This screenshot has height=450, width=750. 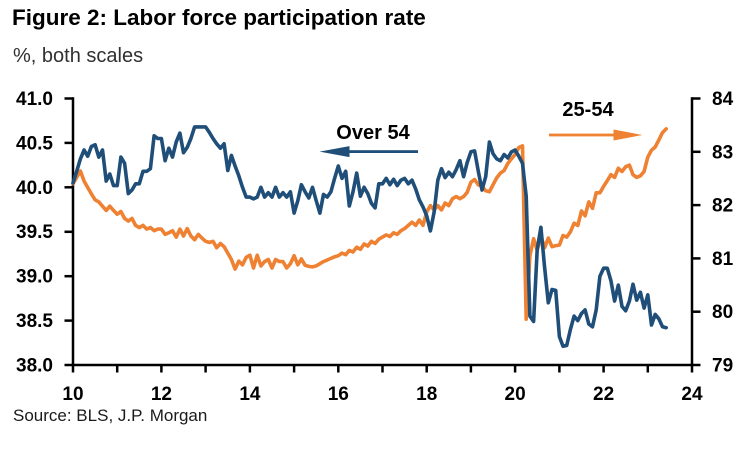 I want to click on svg-text: 20, so click(x=515, y=394).